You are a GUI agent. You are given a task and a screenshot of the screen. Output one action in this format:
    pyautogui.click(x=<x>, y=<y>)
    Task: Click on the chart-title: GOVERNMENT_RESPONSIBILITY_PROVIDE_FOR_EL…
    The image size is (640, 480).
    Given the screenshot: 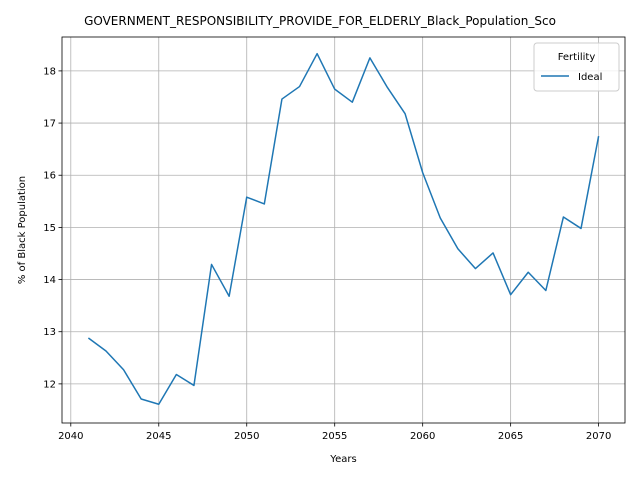 What is the action you would take?
    pyautogui.click(x=320, y=21)
    